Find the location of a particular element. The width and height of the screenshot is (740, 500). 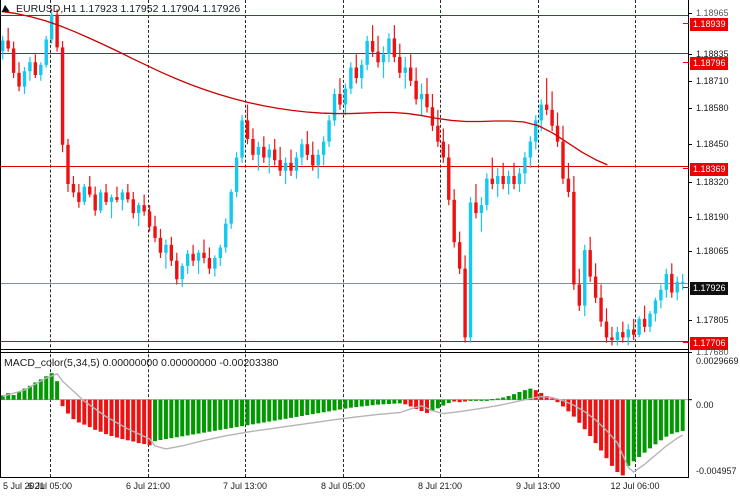

macd-axis-border is located at coordinates (688, 415).